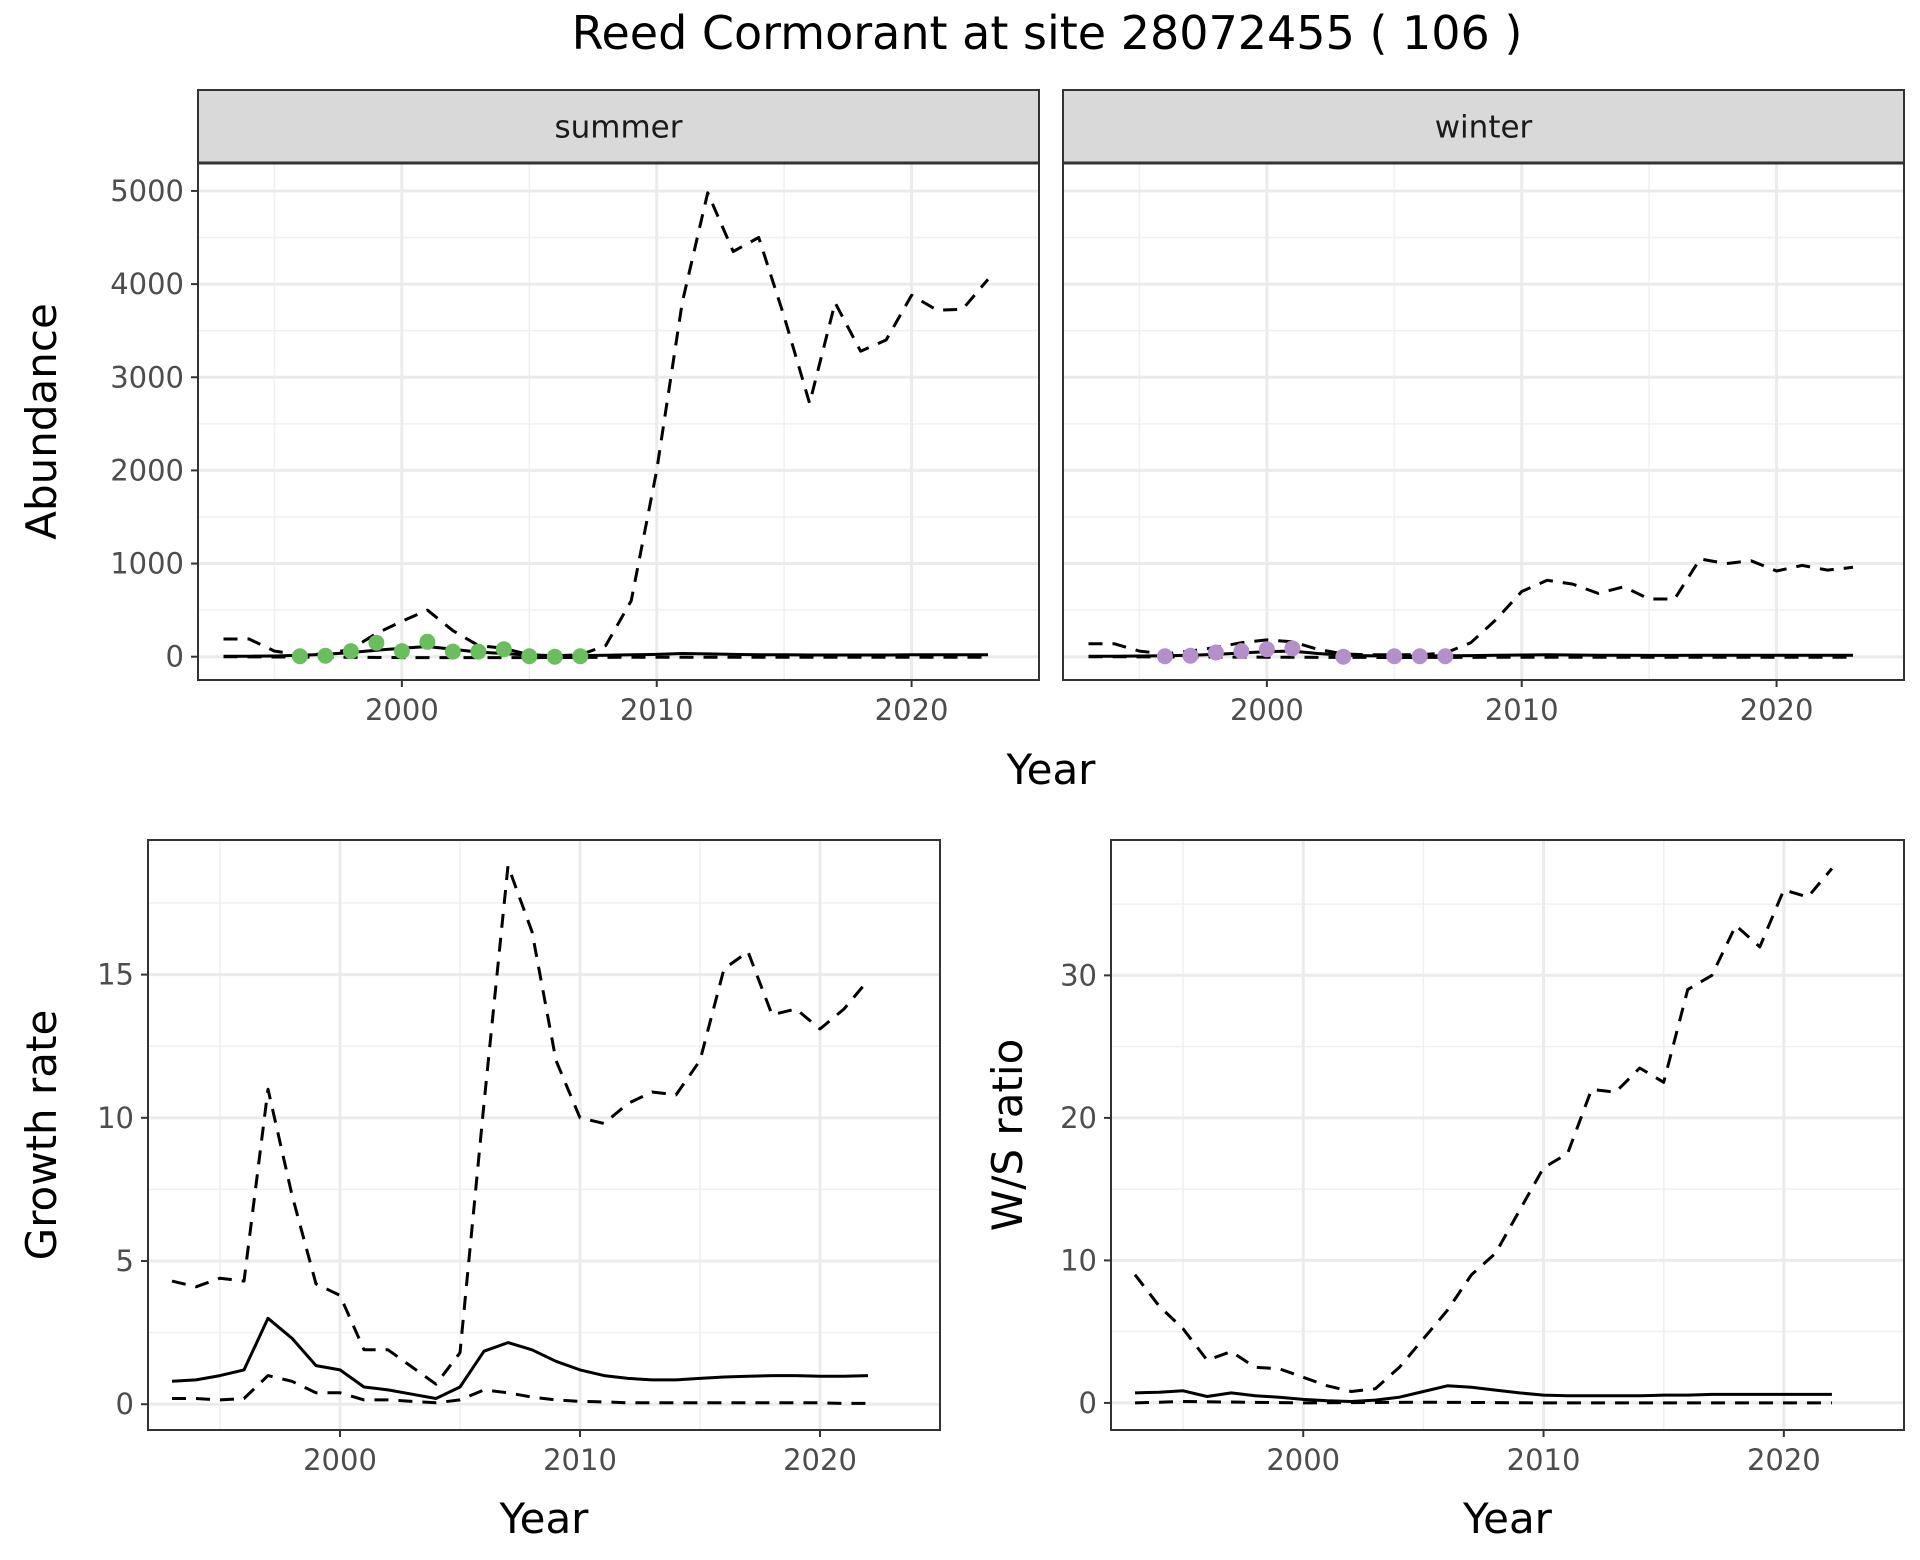 Image resolution: width=1920 pixels, height=1560 pixels. I want to click on y-tick-label: 1000, so click(147, 564).